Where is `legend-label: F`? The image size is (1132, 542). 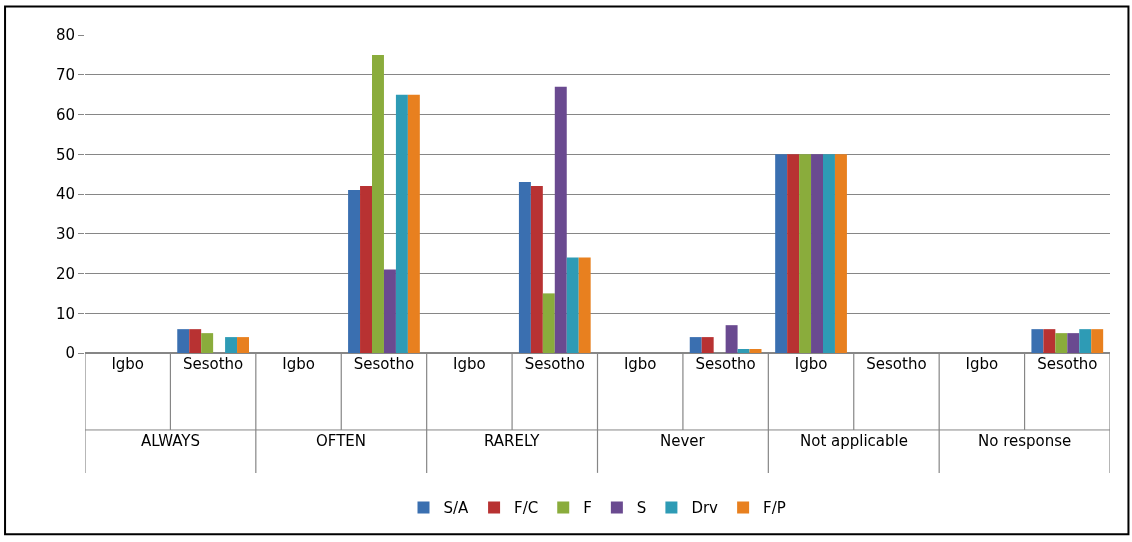 legend-label: F is located at coordinates (587, 508).